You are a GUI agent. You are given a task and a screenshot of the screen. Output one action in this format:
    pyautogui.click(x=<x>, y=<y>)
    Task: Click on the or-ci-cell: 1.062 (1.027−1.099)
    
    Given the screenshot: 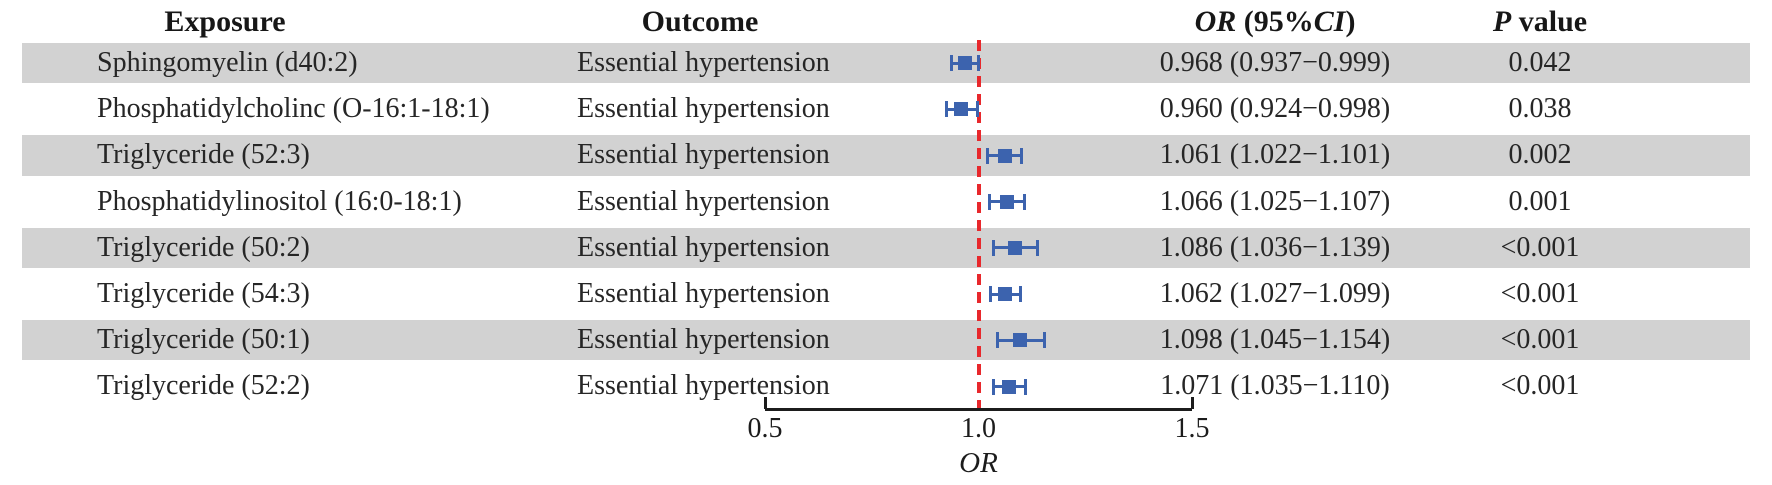 What is the action you would take?
    pyautogui.click(x=1275, y=293)
    